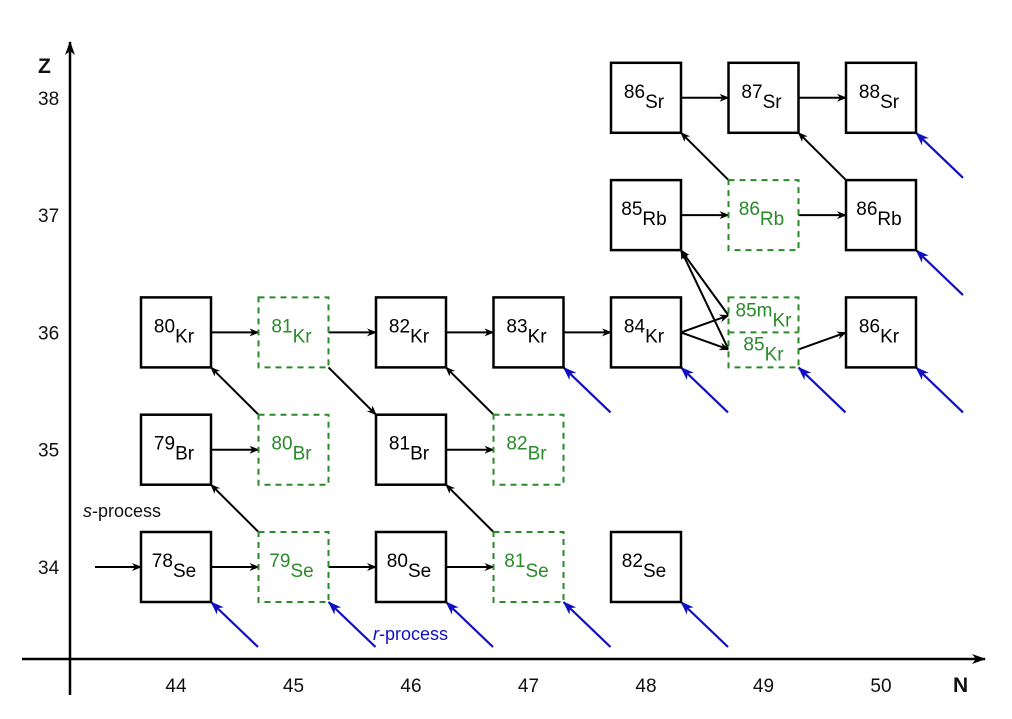  Describe the element at coordinates (48, 99) in the screenshot. I see `z-tick-label: 38` at that location.